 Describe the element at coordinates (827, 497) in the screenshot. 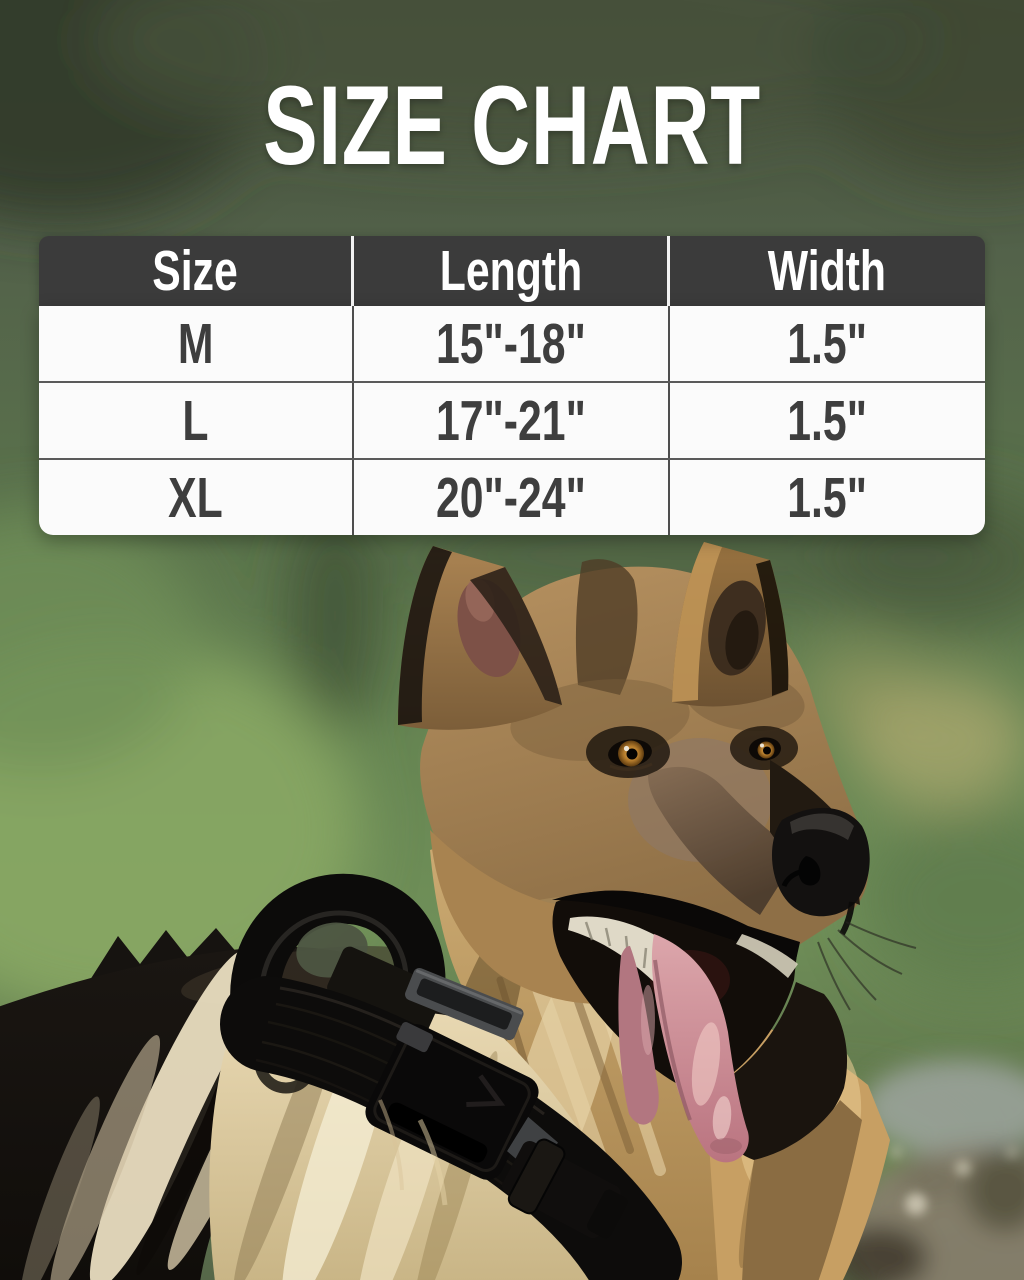

I see `cell-width-xl: 1.5"` at that location.